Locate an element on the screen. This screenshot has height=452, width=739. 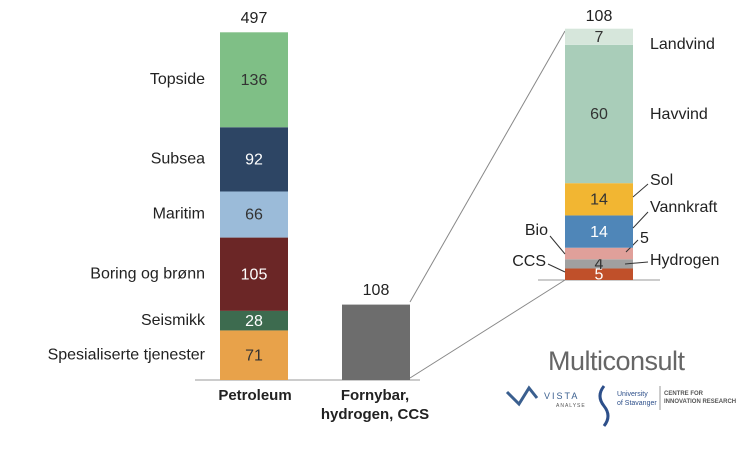
logo-text: INNOVATION RESEARCH is located at coordinates (700, 402).